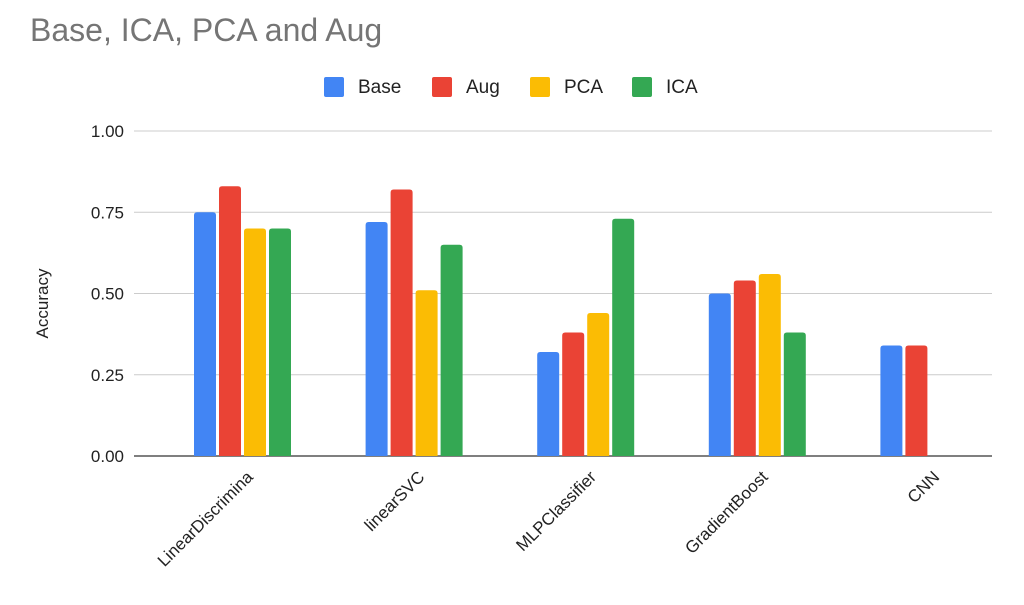  I want to click on chart-title: Base, ICA, PCA and Aug, so click(206, 30).